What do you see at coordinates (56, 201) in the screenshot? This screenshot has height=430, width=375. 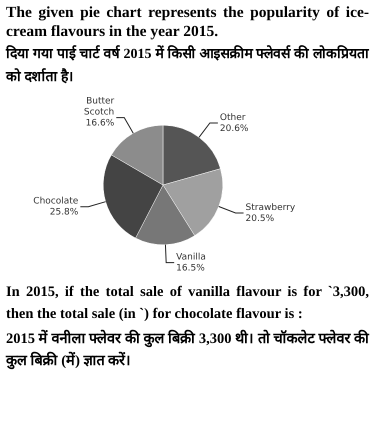 I see `slice-label: Chocolate` at bounding box center [56, 201].